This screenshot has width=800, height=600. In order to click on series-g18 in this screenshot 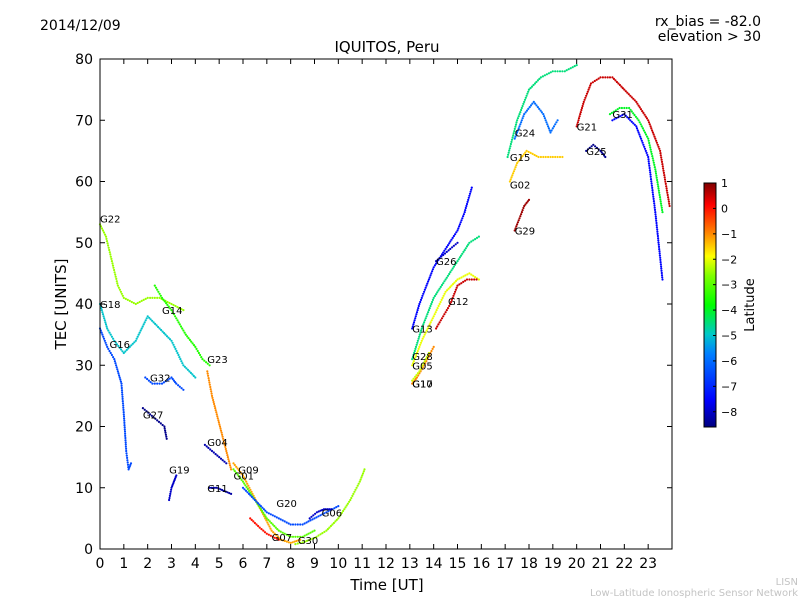, I will do `click(147, 340)`.